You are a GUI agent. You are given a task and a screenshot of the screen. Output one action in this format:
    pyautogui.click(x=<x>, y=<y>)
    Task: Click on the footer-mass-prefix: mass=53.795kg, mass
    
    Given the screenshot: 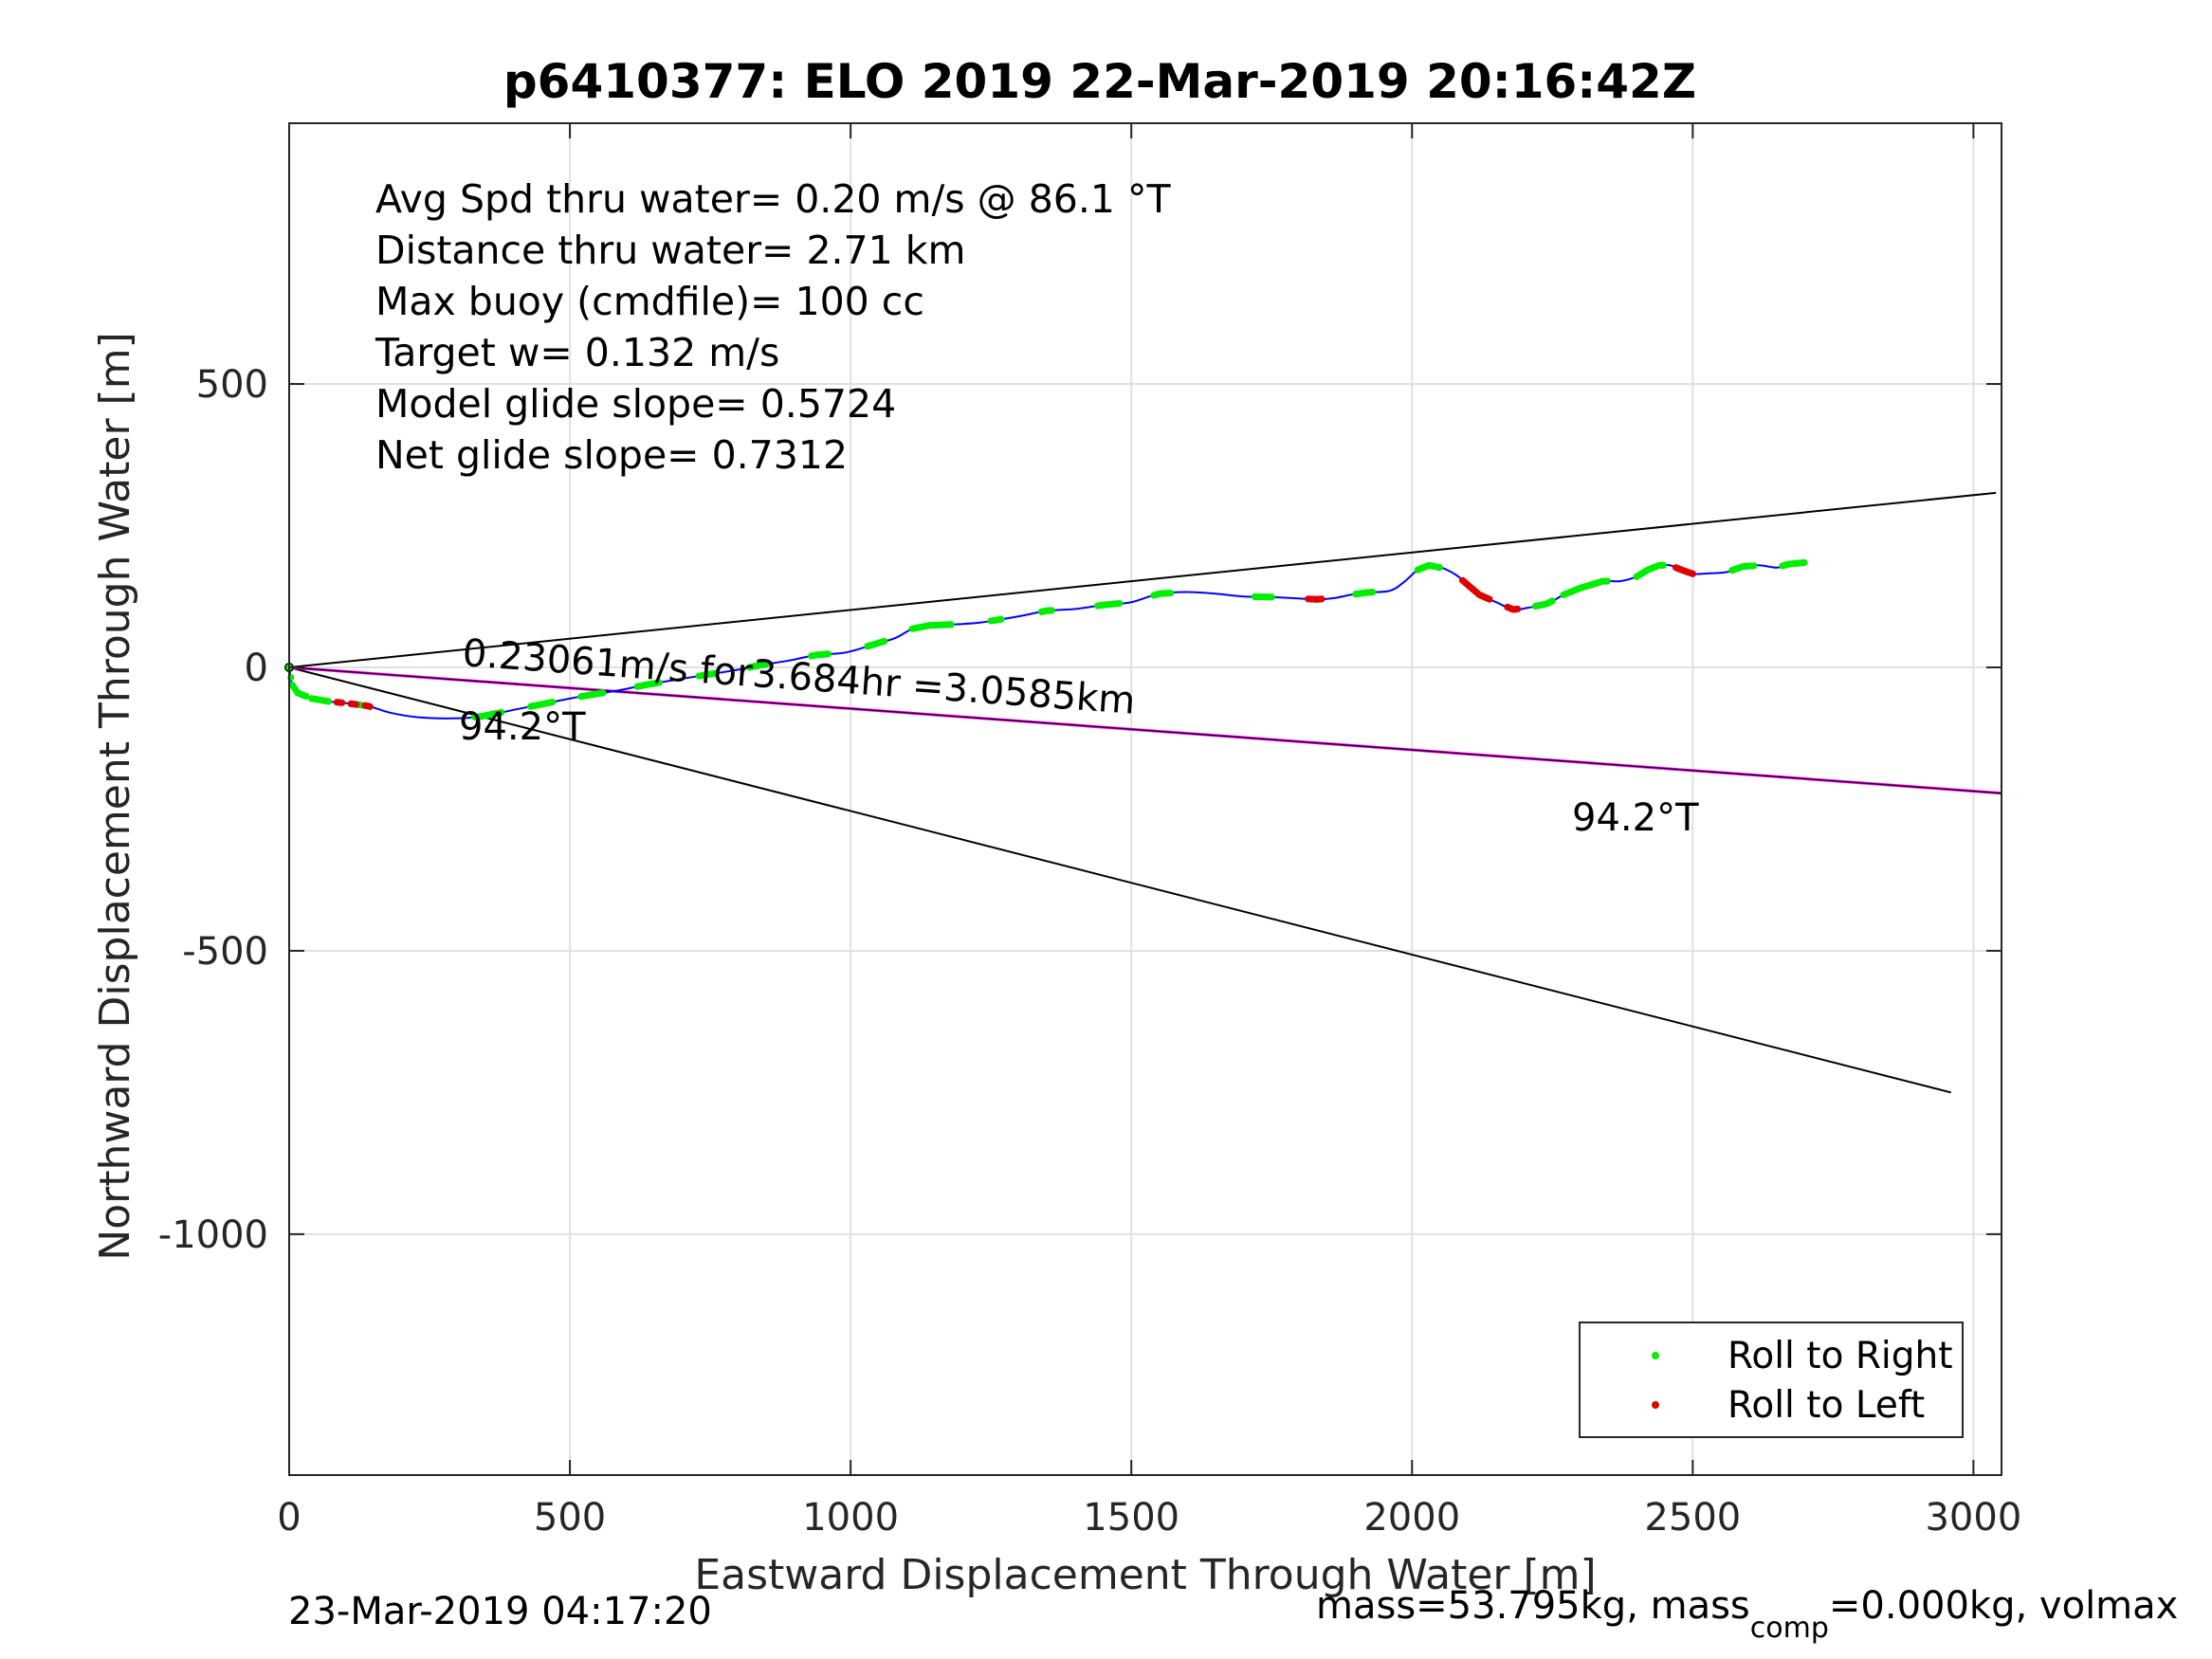 What is the action you would take?
    pyautogui.click(x=1533, y=1606)
    